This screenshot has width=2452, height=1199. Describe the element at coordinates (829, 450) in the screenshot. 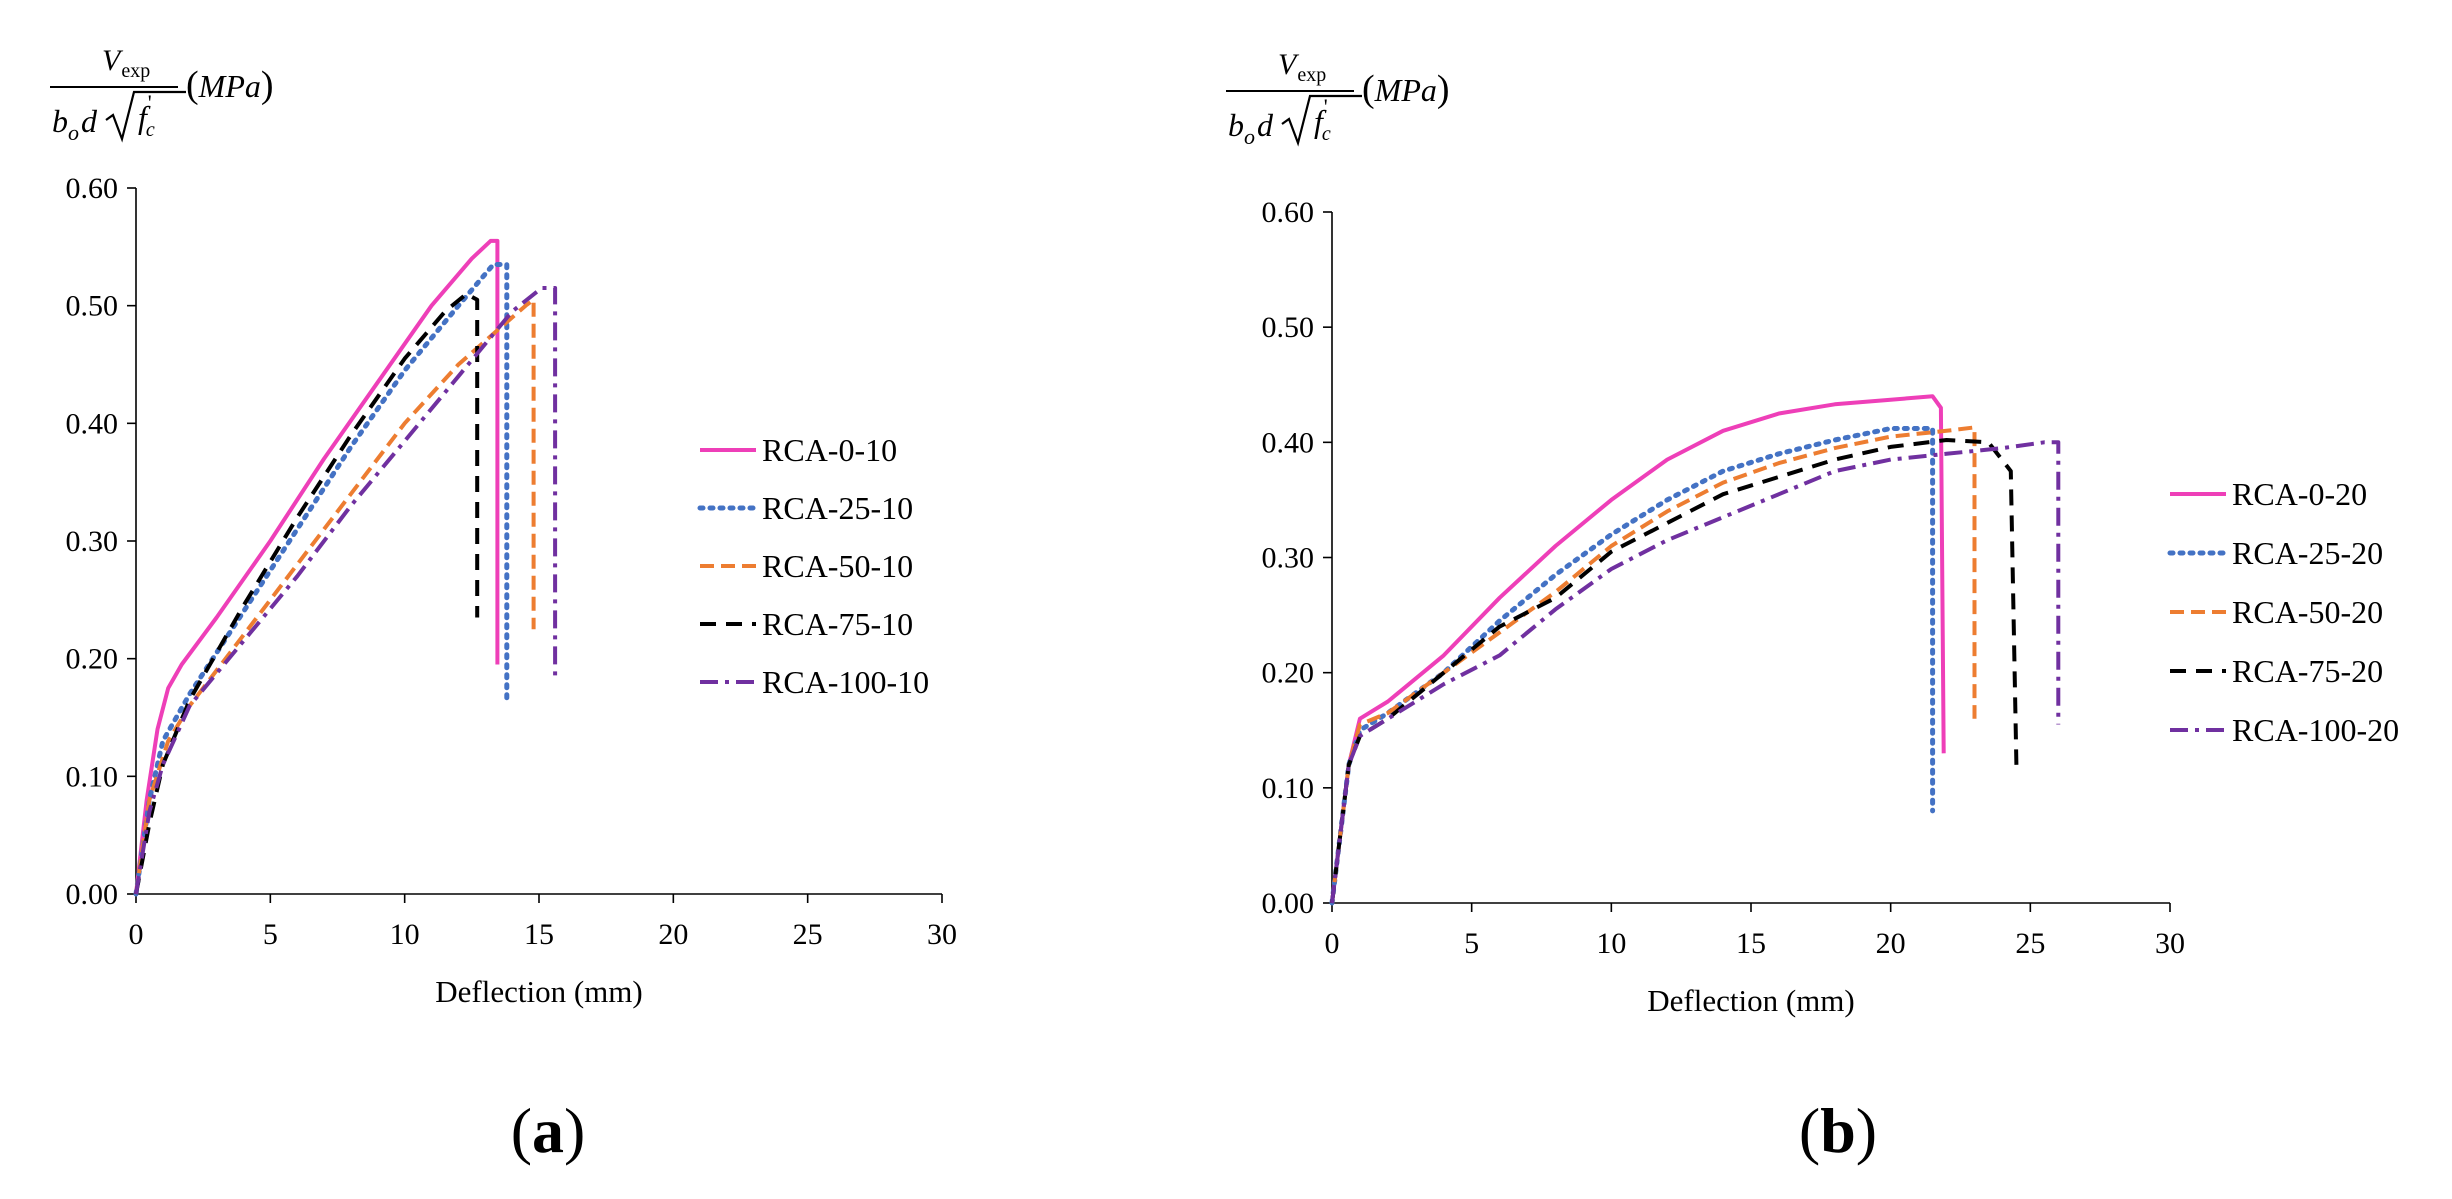

I see `legend-label: RCA-0-10` at that location.